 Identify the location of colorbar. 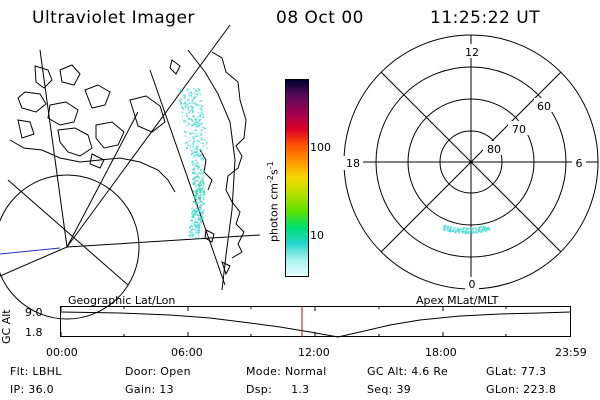
(297, 178).